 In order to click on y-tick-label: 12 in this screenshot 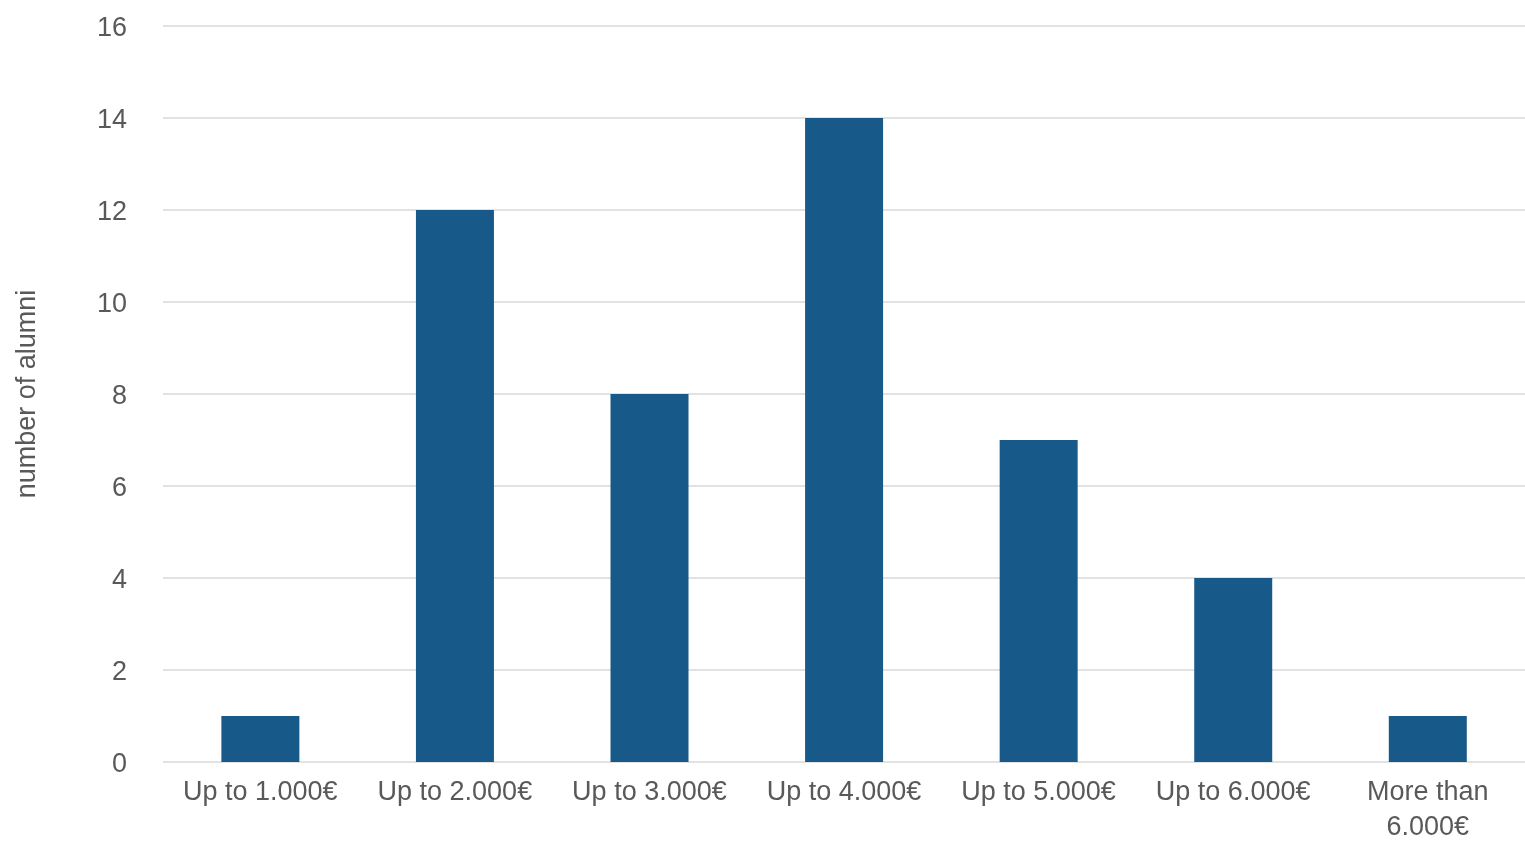, I will do `click(111, 210)`.